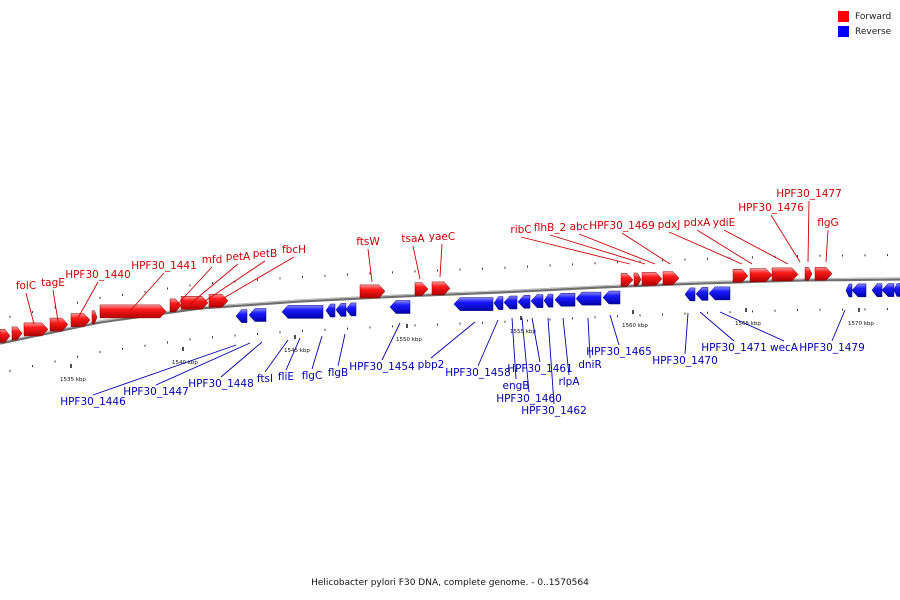  Describe the element at coordinates (734, 348) in the screenshot. I see `reverse-gene-label-hpf30-1471: HPF30_1471` at that location.